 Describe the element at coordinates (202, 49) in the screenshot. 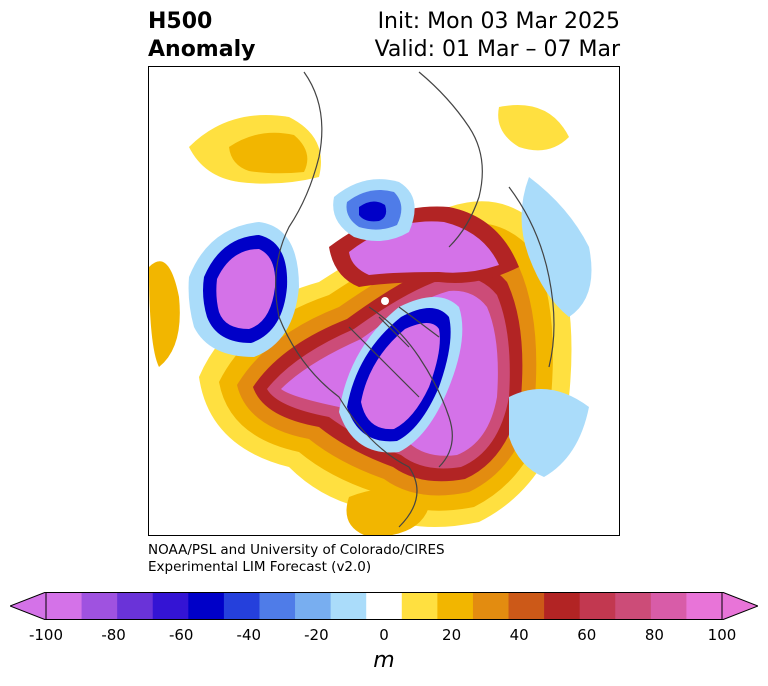

I see `title-line2: Anomaly` at that location.